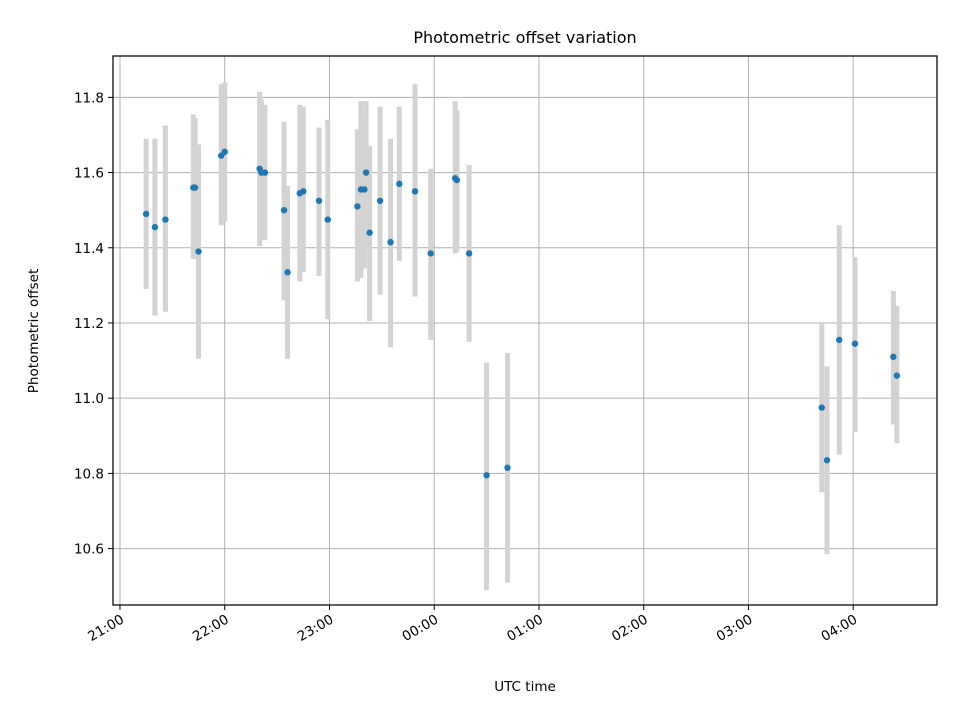 The height and width of the screenshot is (720, 960). I want to click on y-axis-label: Photometric offset, so click(34, 331).